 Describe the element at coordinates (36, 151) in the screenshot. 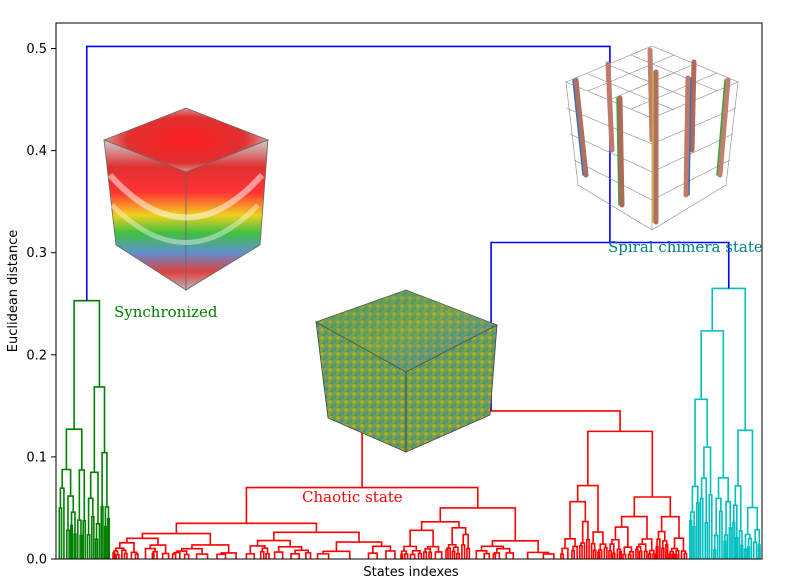

I see `y-tick-label: 0.4` at that location.